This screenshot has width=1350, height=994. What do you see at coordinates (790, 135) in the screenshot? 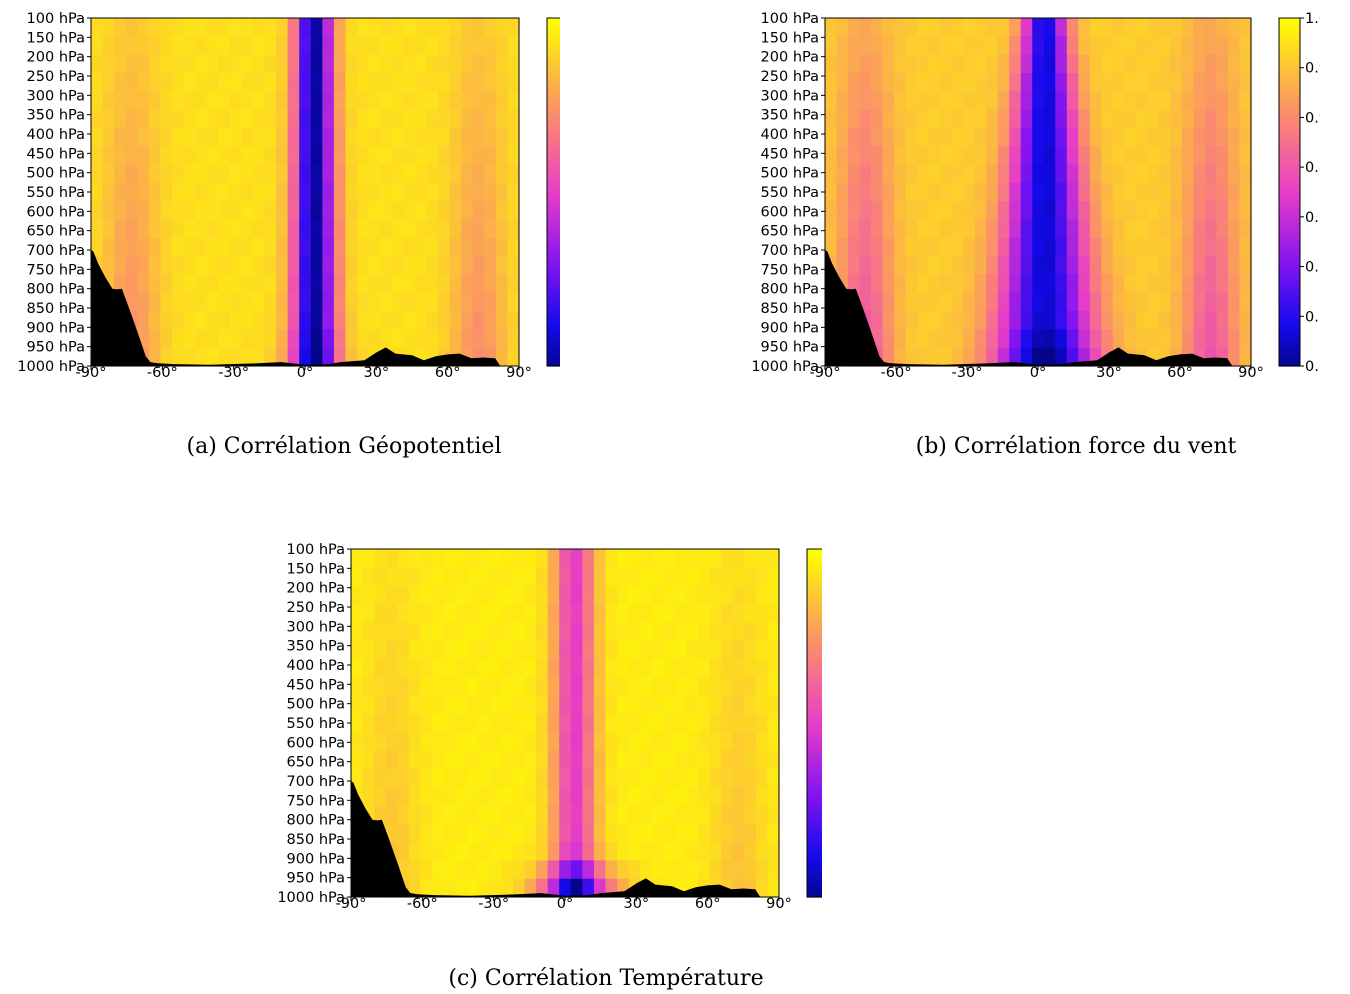
I see `y-tick-label: 400 hPa` at bounding box center [790, 135].